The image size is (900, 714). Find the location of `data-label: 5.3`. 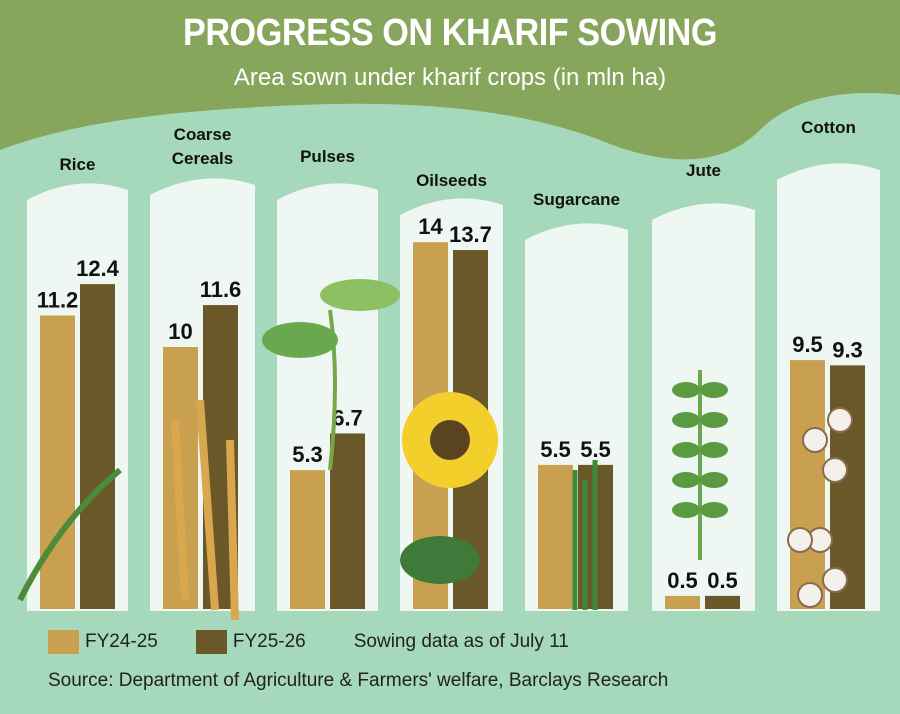

data-label: 5.3 is located at coordinates (307, 454).